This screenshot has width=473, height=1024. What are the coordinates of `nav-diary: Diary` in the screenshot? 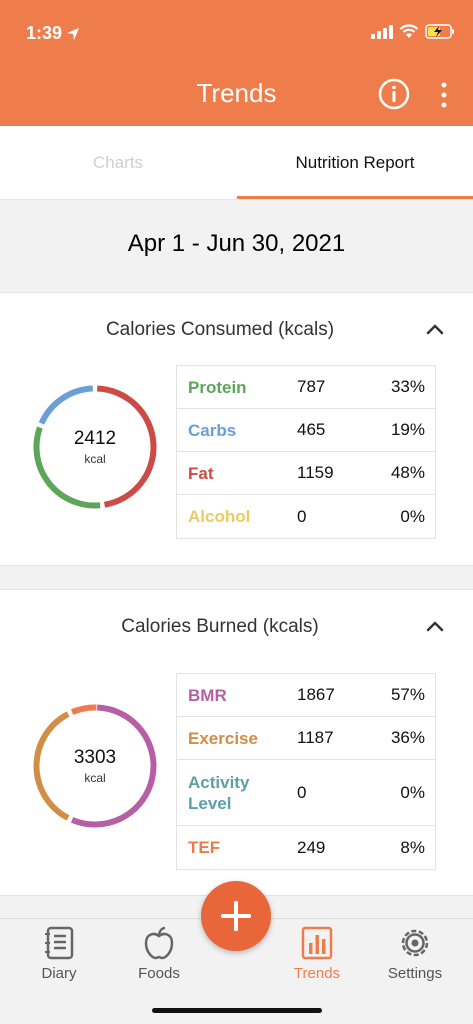 It's located at (59, 953).